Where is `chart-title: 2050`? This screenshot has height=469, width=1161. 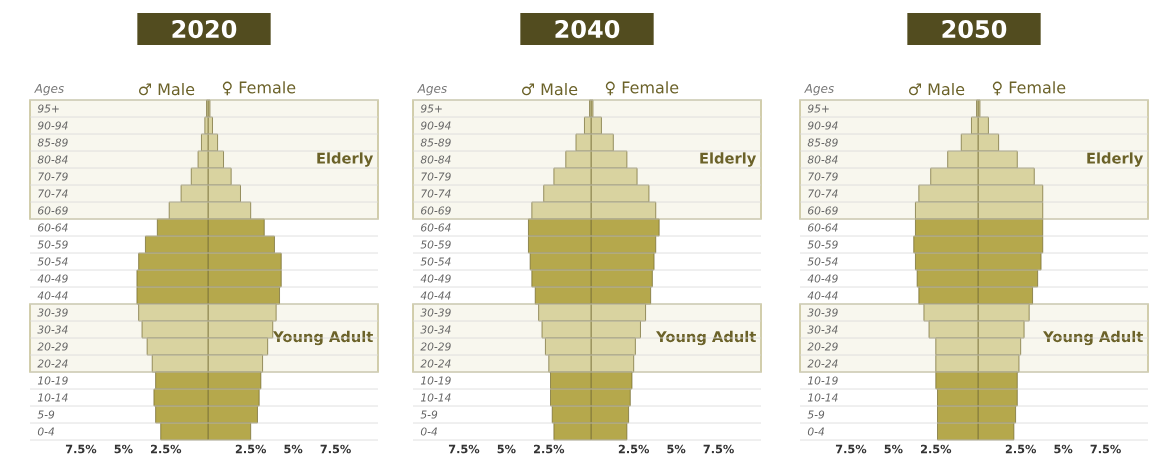 chart-title: 2050 is located at coordinates (974, 29).